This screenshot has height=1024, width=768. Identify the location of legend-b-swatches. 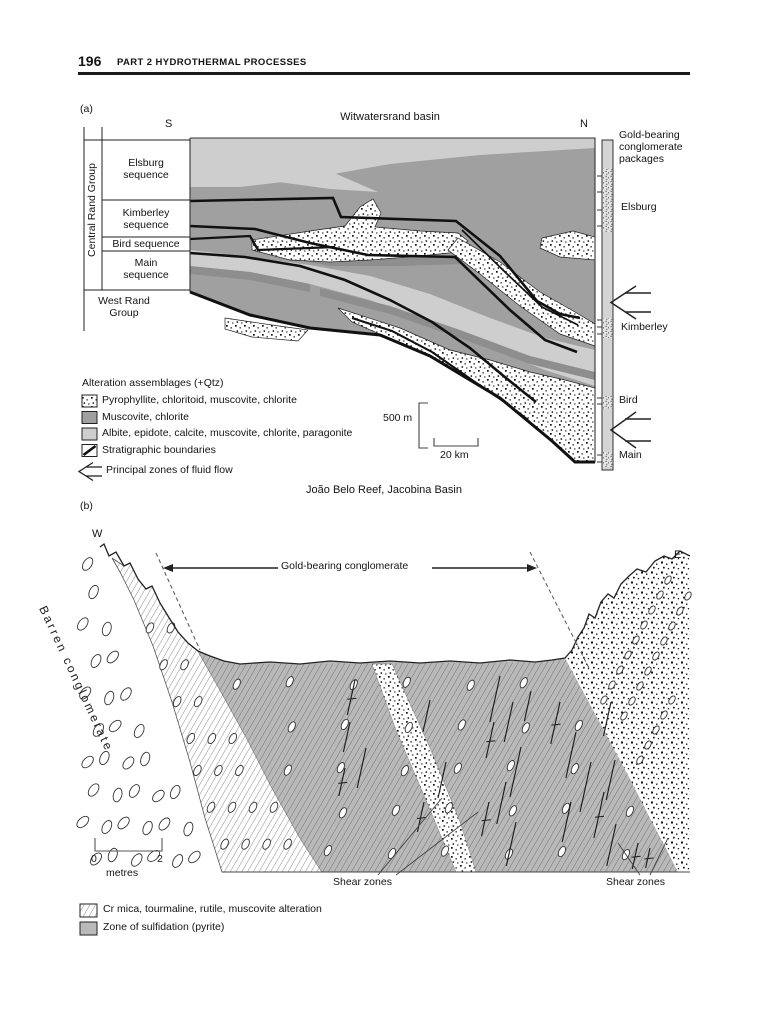
(88, 919).